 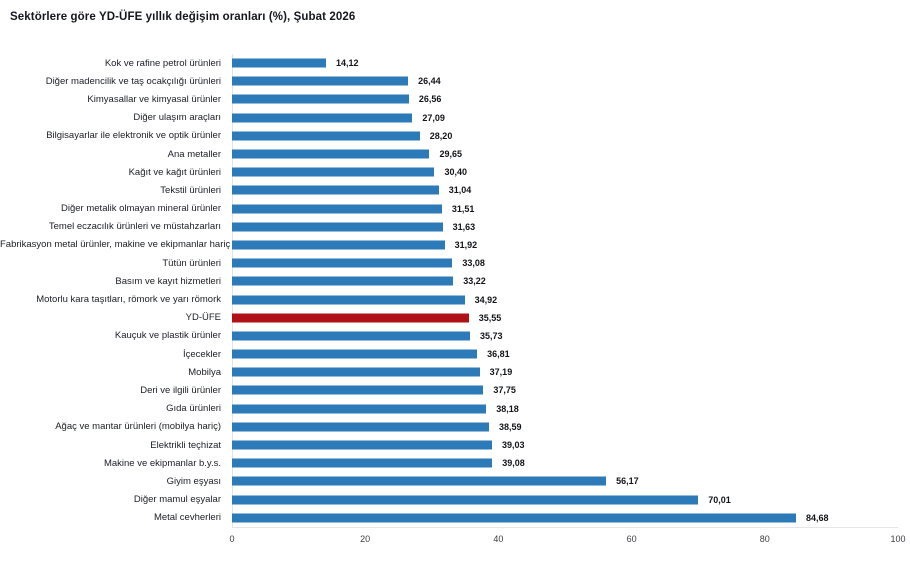 I want to click on value-label: 33,22, so click(x=474, y=281).